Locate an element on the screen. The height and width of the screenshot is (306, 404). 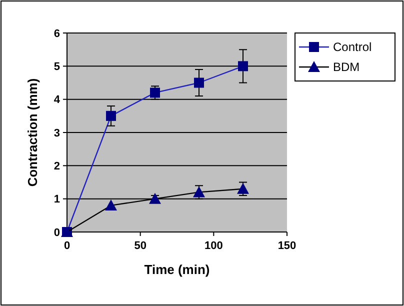
x-tick-label: 150 is located at coordinates (287, 246).